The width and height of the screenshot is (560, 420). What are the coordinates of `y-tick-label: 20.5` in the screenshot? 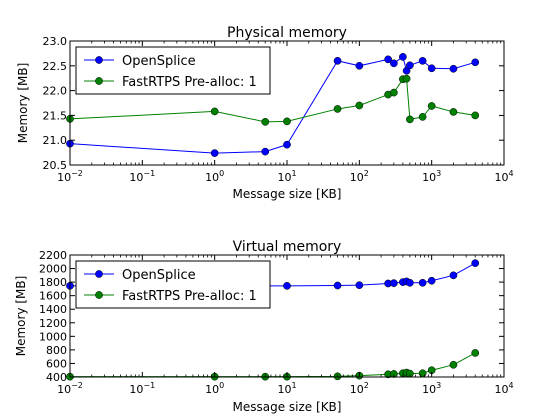 It's located at (55, 165).